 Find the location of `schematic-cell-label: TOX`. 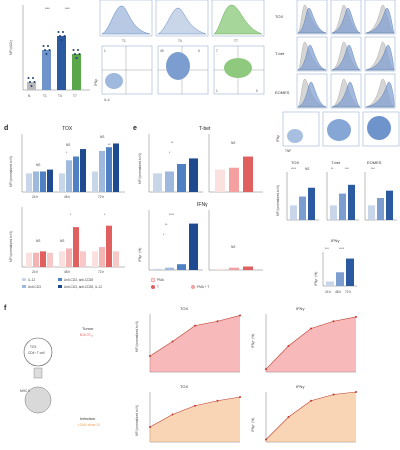

schematic-cell-label: TOX is located at coordinates (33, 347).